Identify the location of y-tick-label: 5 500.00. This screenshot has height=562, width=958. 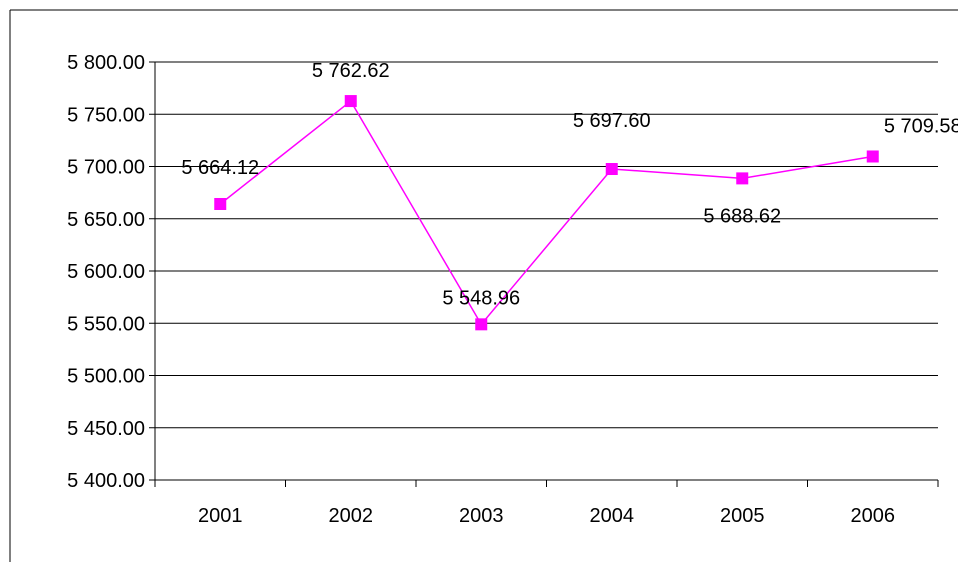
(106, 377).